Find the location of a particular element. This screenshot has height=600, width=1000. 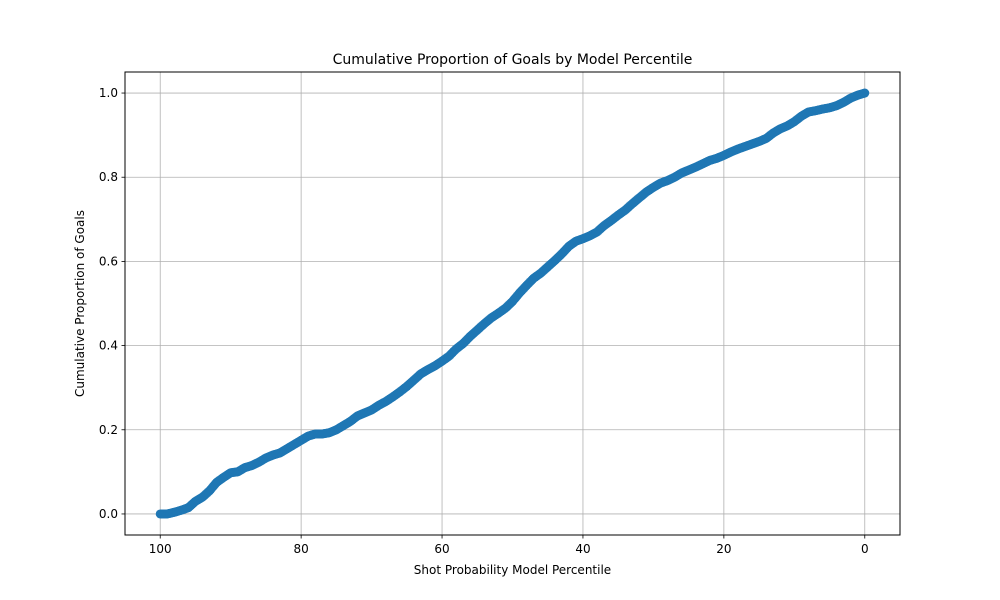

y-tick-label: 0.8 is located at coordinates (108, 177).